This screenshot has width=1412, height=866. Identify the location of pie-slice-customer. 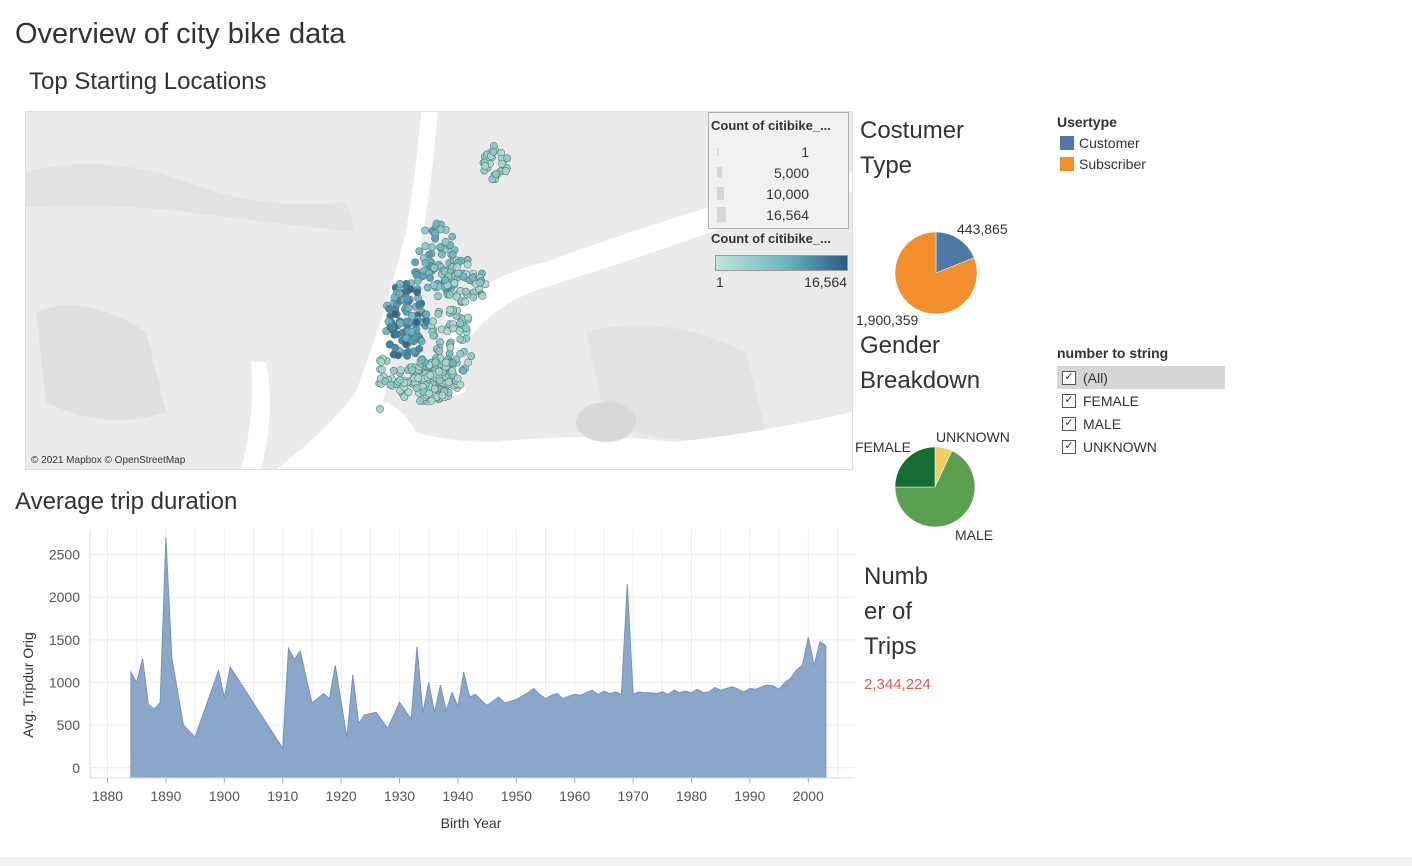
(955, 252).